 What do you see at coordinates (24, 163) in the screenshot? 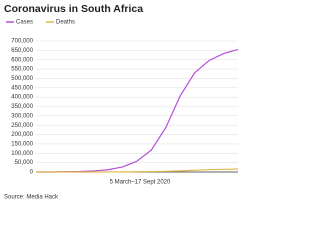
I see `y-tick-label: 50,000` at bounding box center [24, 163].